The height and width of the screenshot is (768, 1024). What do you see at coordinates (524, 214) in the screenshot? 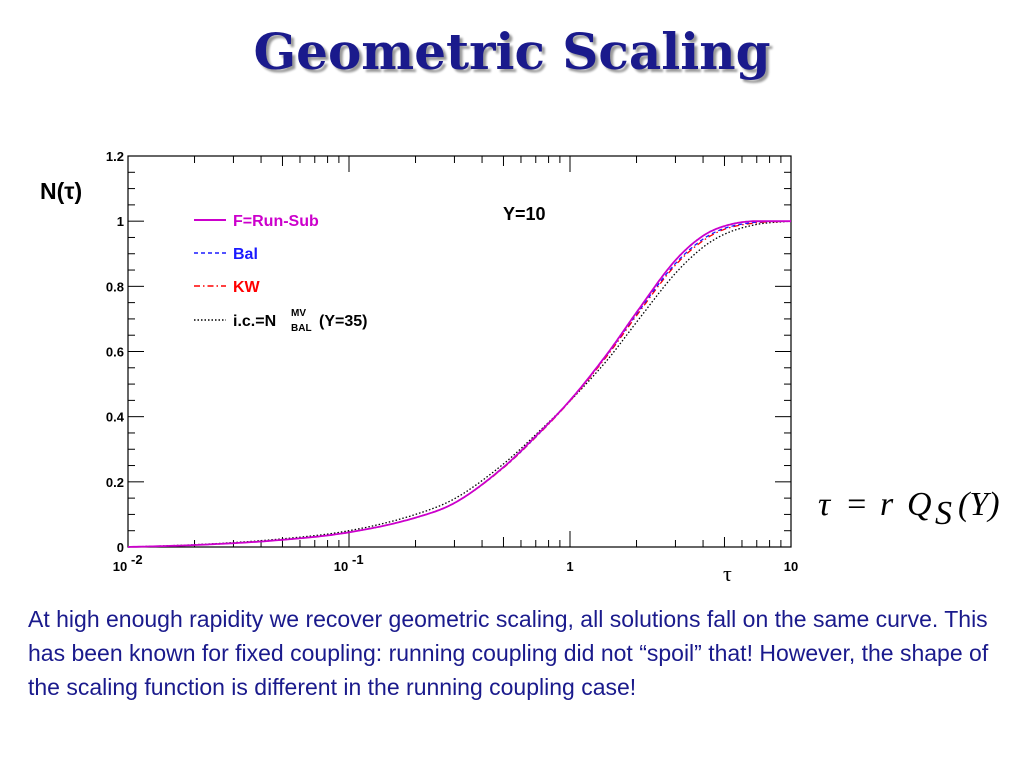
I see `chart-annotation: Y=10` at bounding box center [524, 214].